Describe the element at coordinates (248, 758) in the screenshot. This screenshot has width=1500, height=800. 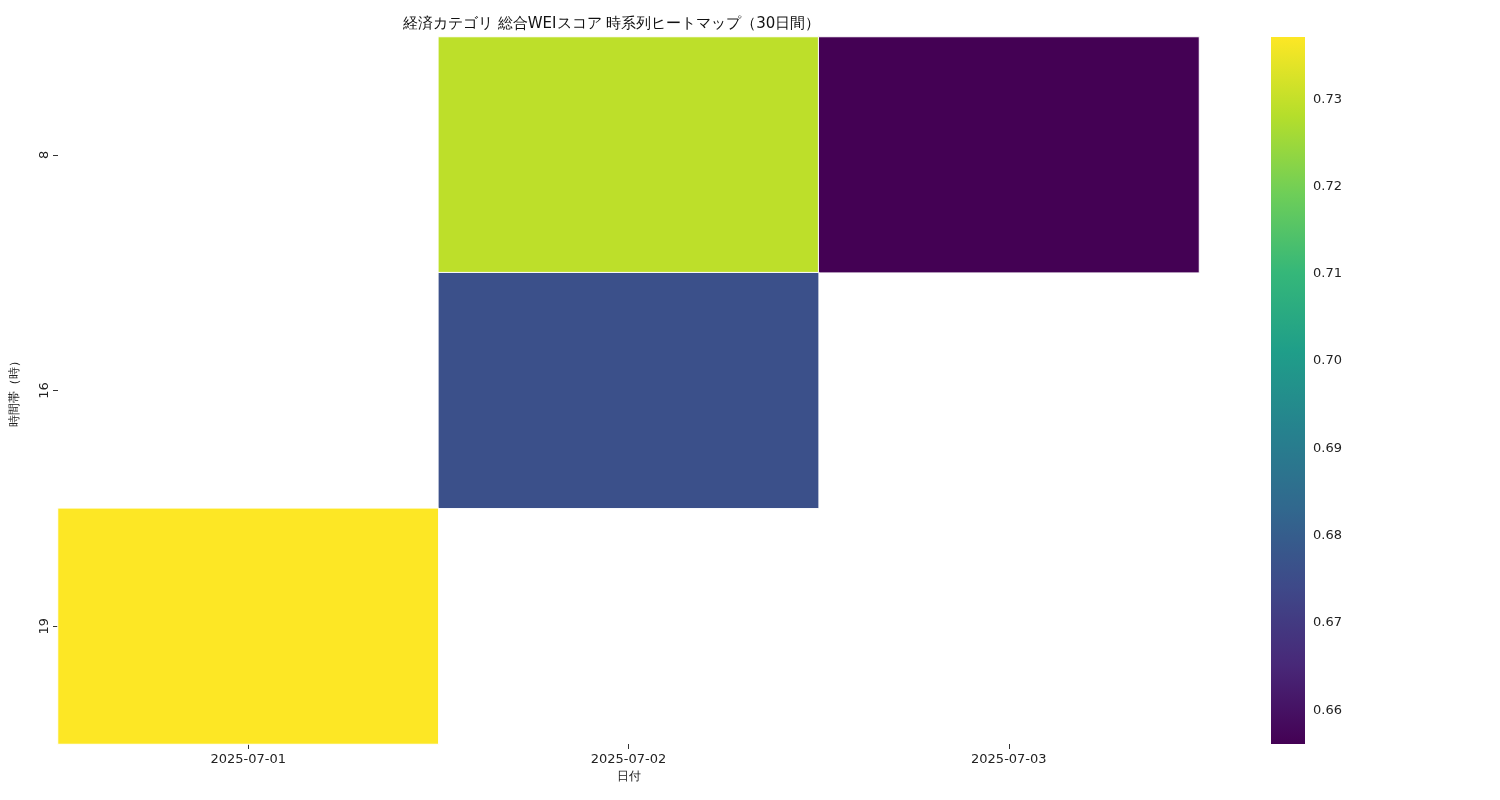
I see `x-tick-label: 2025-07-01` at that location.